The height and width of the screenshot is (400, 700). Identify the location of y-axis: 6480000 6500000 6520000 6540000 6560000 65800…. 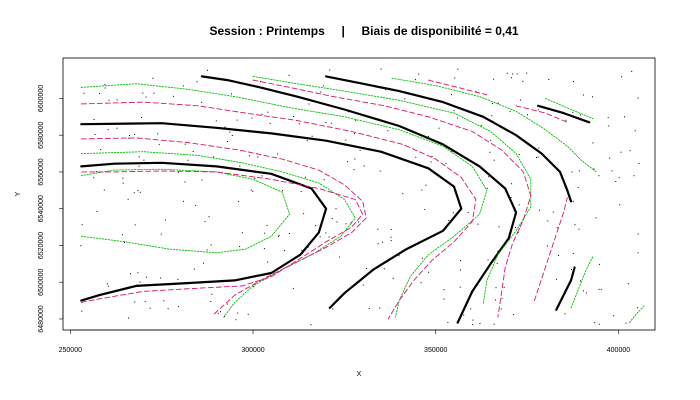
(51, 209).